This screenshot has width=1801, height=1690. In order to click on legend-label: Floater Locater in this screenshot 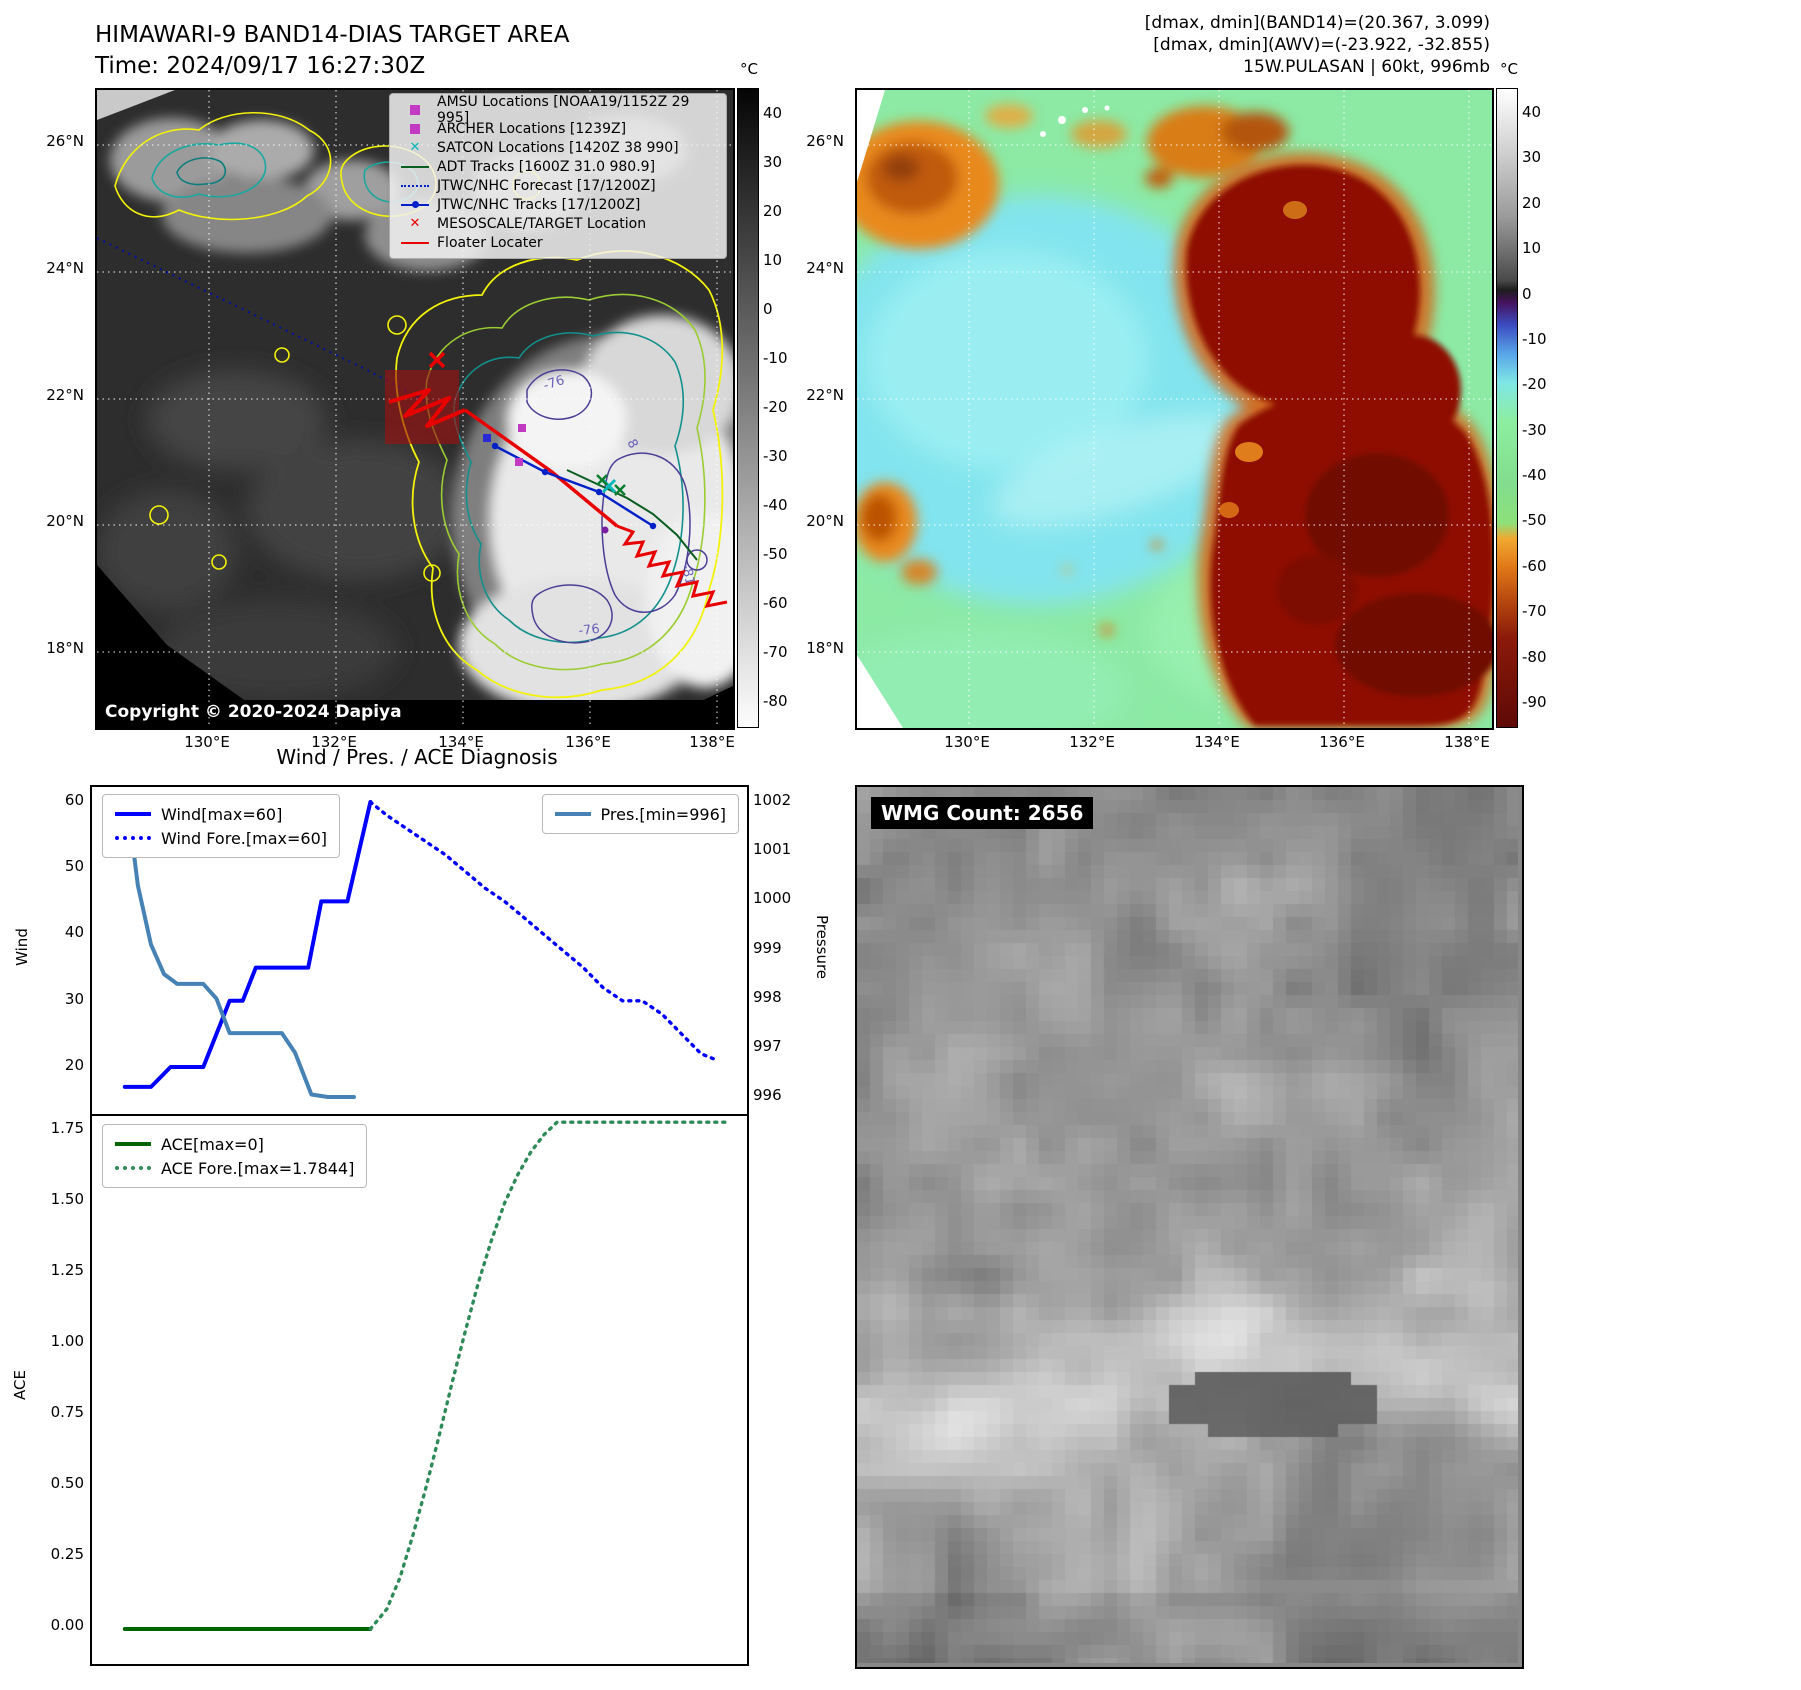, I will do `click(490, 242)`.